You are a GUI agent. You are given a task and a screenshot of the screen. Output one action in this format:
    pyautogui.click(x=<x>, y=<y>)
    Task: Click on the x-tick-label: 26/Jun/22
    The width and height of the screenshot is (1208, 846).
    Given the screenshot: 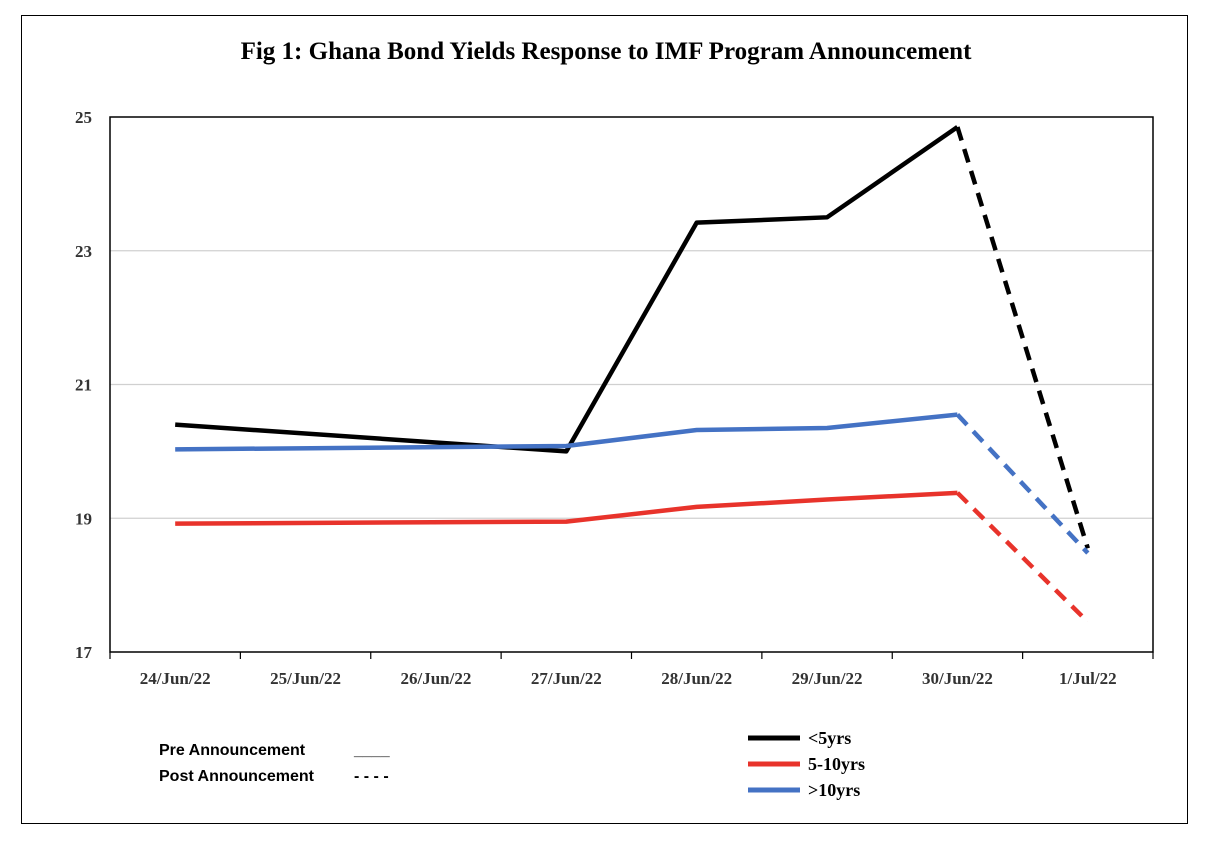 What is the action you would take?
    pyautogui.click(x=436, y=678)
    